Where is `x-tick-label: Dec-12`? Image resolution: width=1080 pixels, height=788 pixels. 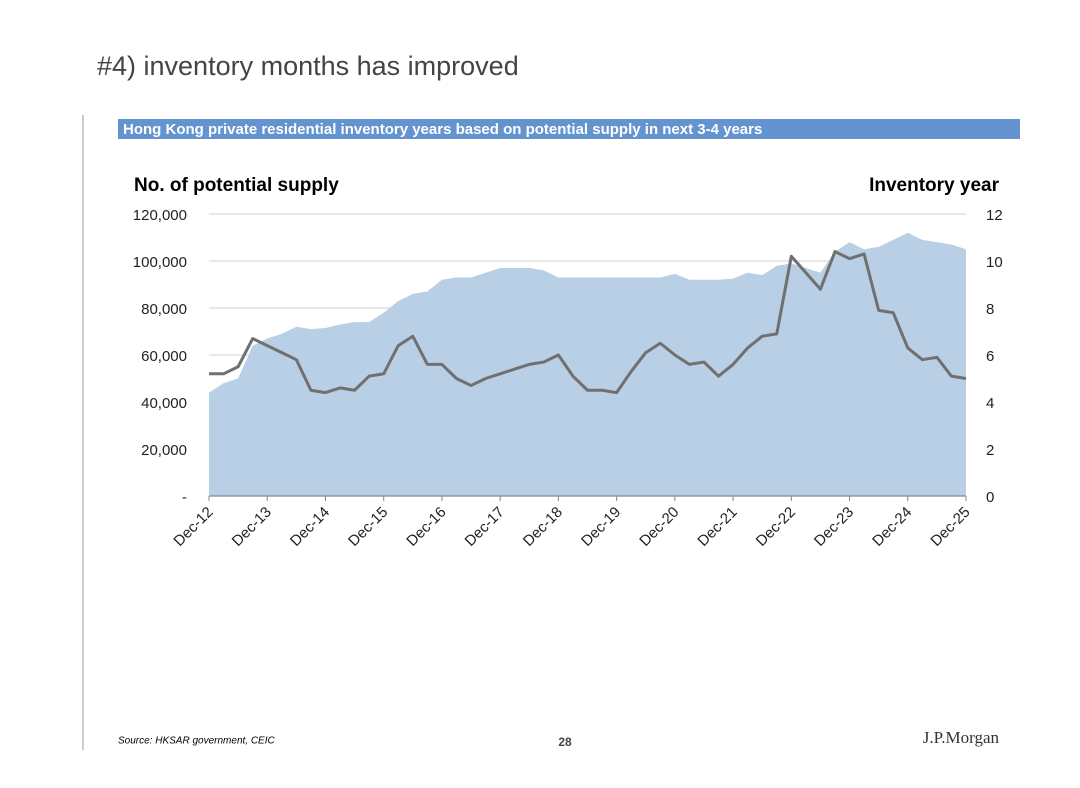 x-tick-label: Dec-12 is located at coordinates (193, 527).